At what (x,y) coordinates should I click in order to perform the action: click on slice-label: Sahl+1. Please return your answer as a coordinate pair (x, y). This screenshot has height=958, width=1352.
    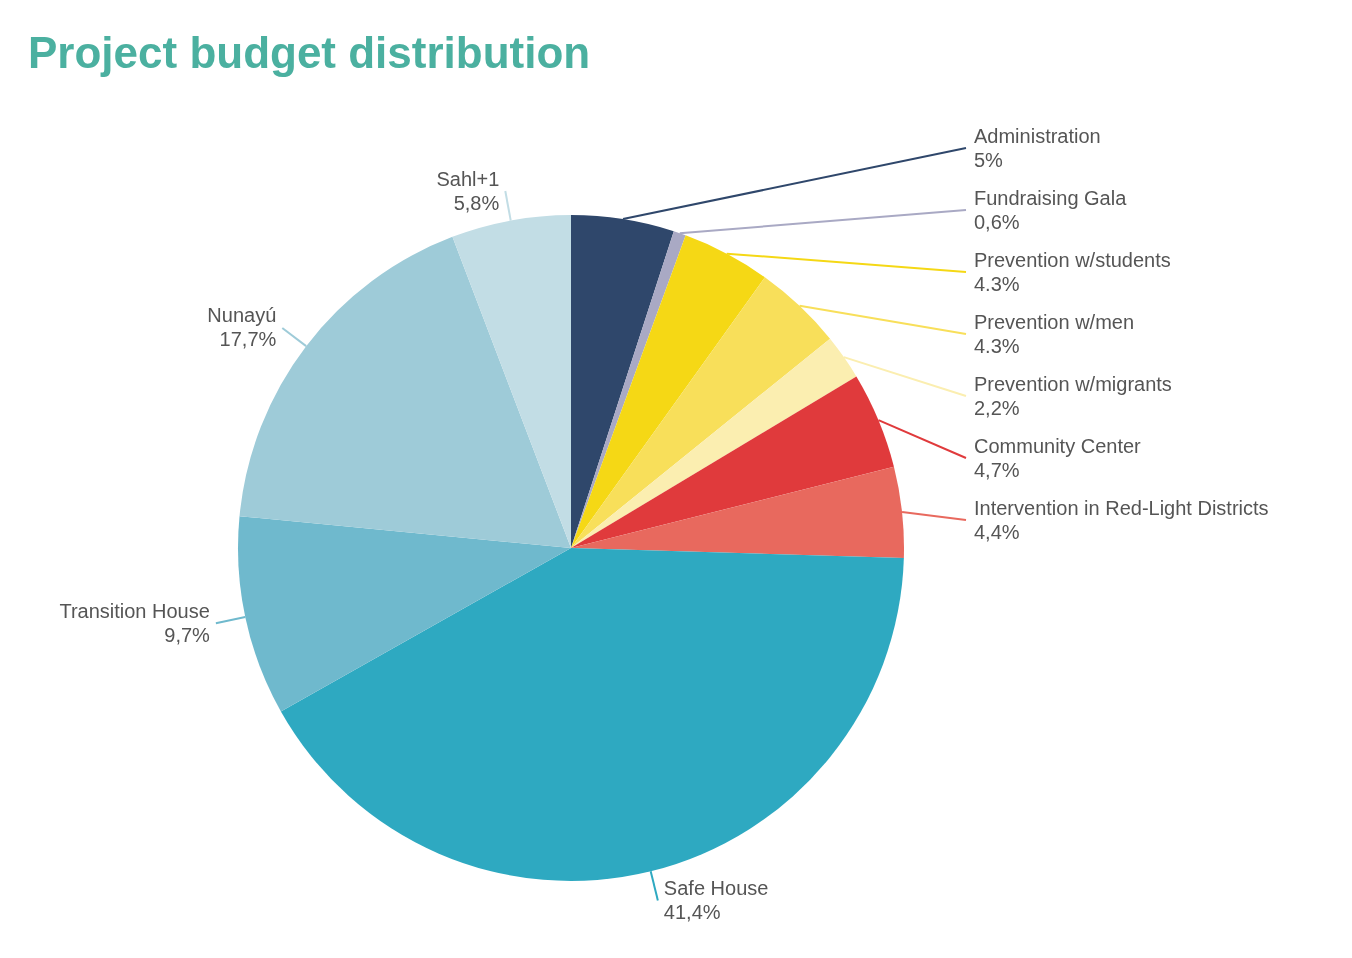
    Looking at the image, I should click on (468, 178).